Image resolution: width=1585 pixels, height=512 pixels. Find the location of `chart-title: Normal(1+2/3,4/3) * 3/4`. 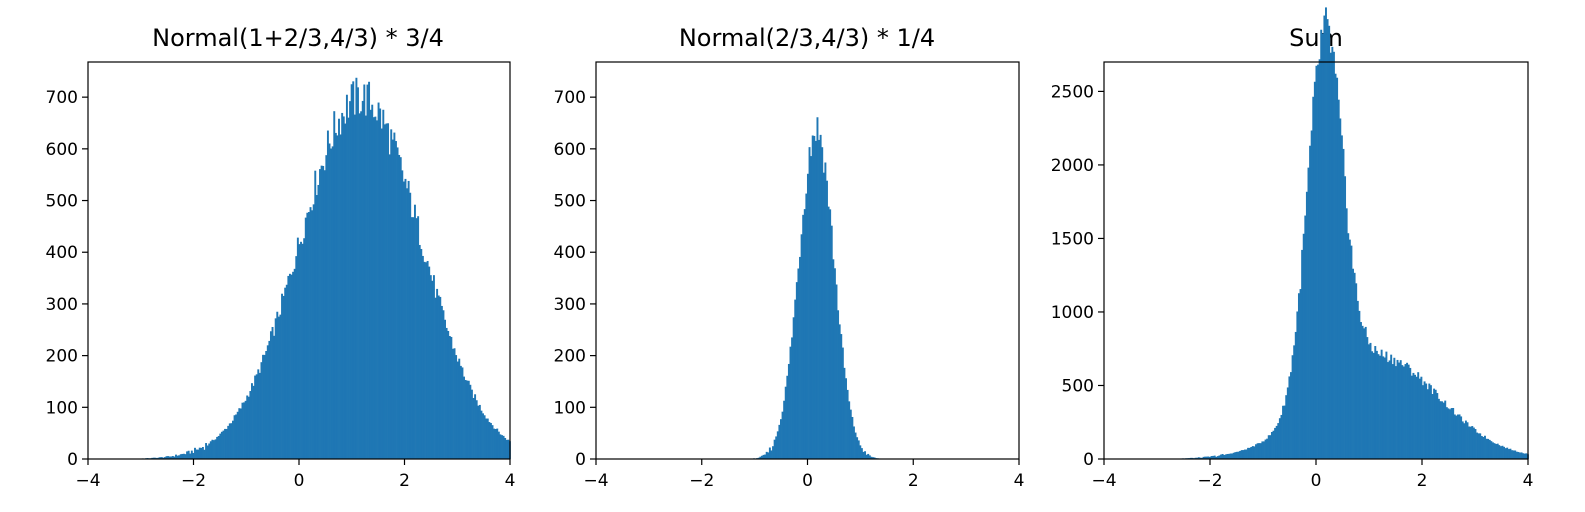

chart-title: Normal(1+2/3,4/3) * 3/4 is located at coordinates (298, 38).